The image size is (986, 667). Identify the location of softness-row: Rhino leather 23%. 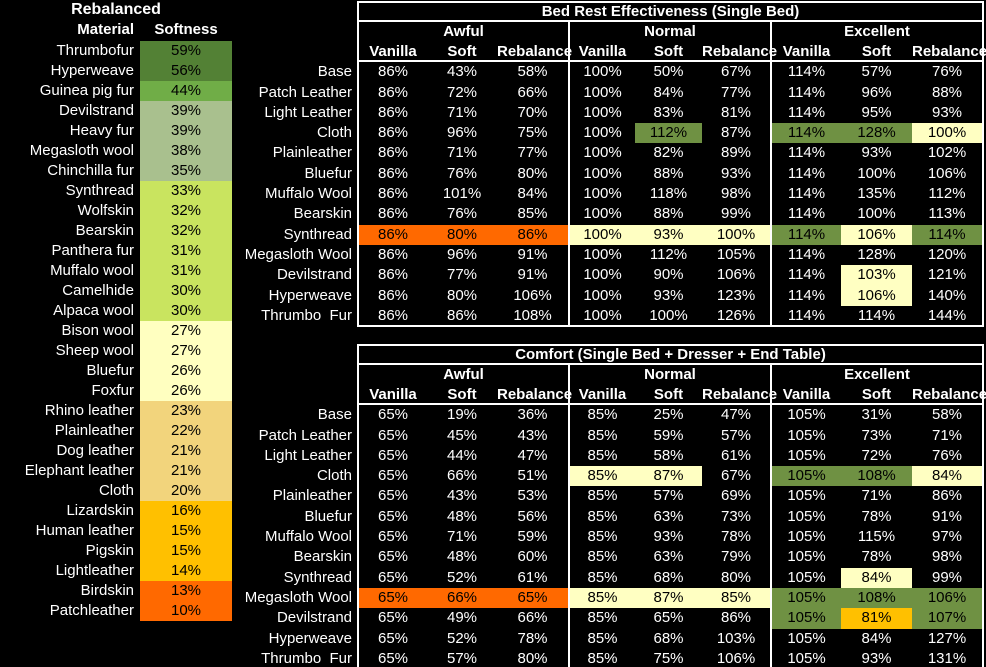
(116, 411).